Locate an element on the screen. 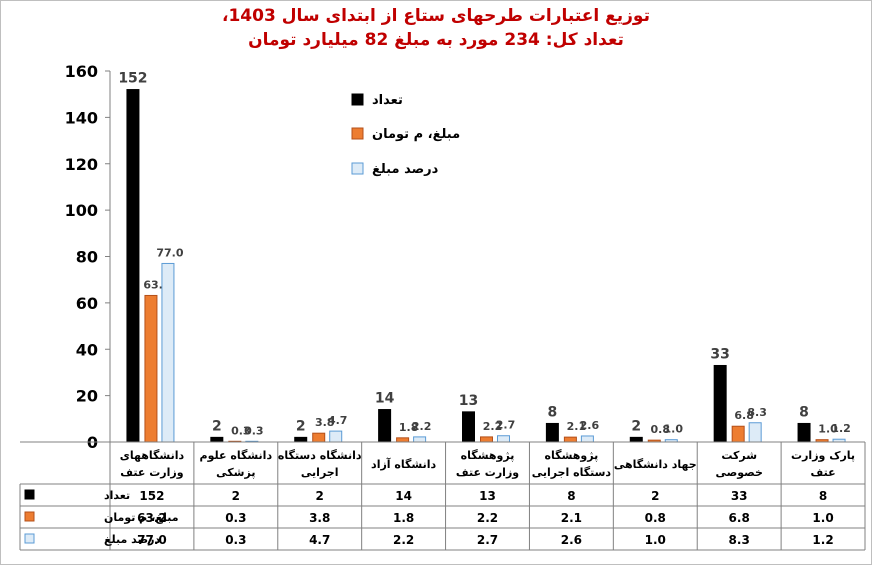 The width and height of the screenshot is (872, 565). data-label-series-3: 4.7 is located at coordinates (338, 420).